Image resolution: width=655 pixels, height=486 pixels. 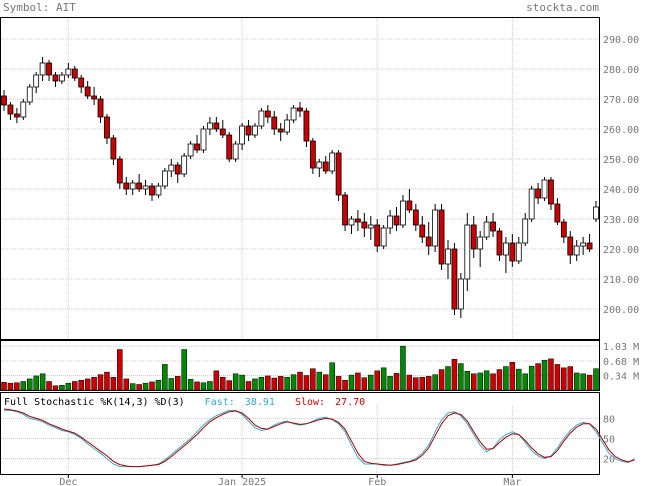 I want to click on volume-bars, so click(x=300, y=368).